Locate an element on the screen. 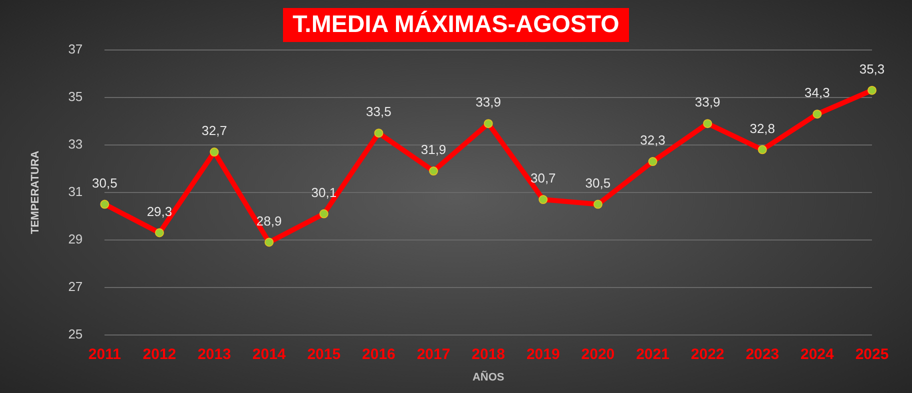 The height and width of the screenshot is (393, 912). data-label: 35,3 is located at coordinates (872, 68).